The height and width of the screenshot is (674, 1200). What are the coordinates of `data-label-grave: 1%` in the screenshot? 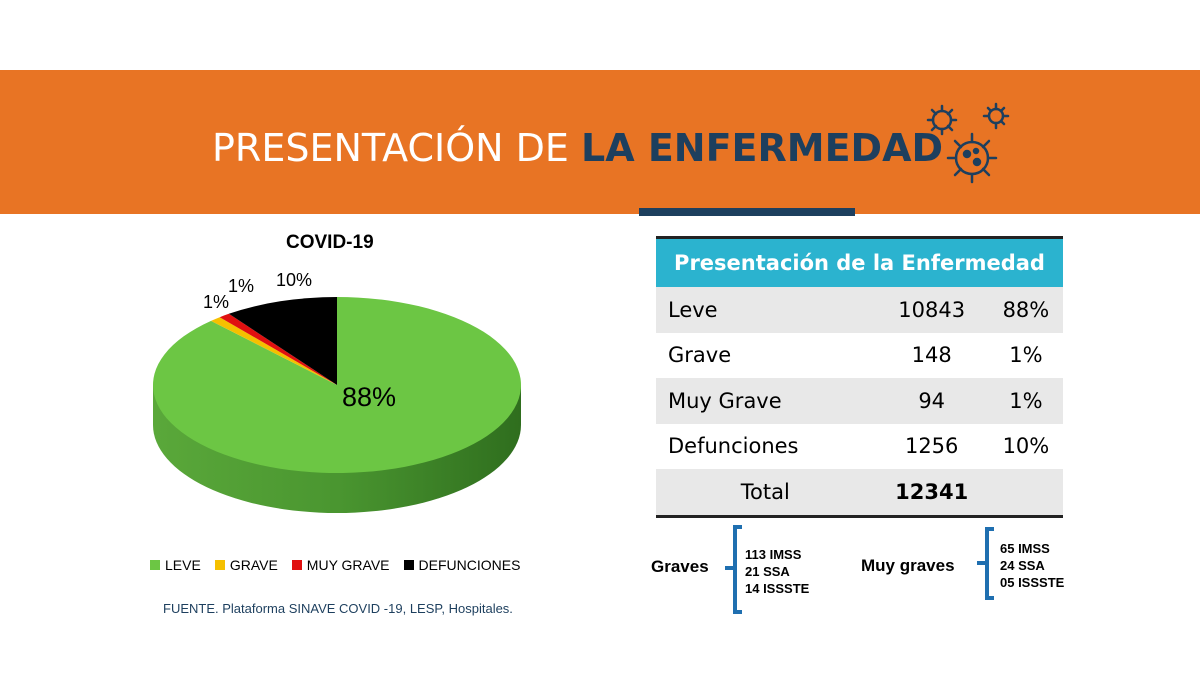 It's located at (216, 302).